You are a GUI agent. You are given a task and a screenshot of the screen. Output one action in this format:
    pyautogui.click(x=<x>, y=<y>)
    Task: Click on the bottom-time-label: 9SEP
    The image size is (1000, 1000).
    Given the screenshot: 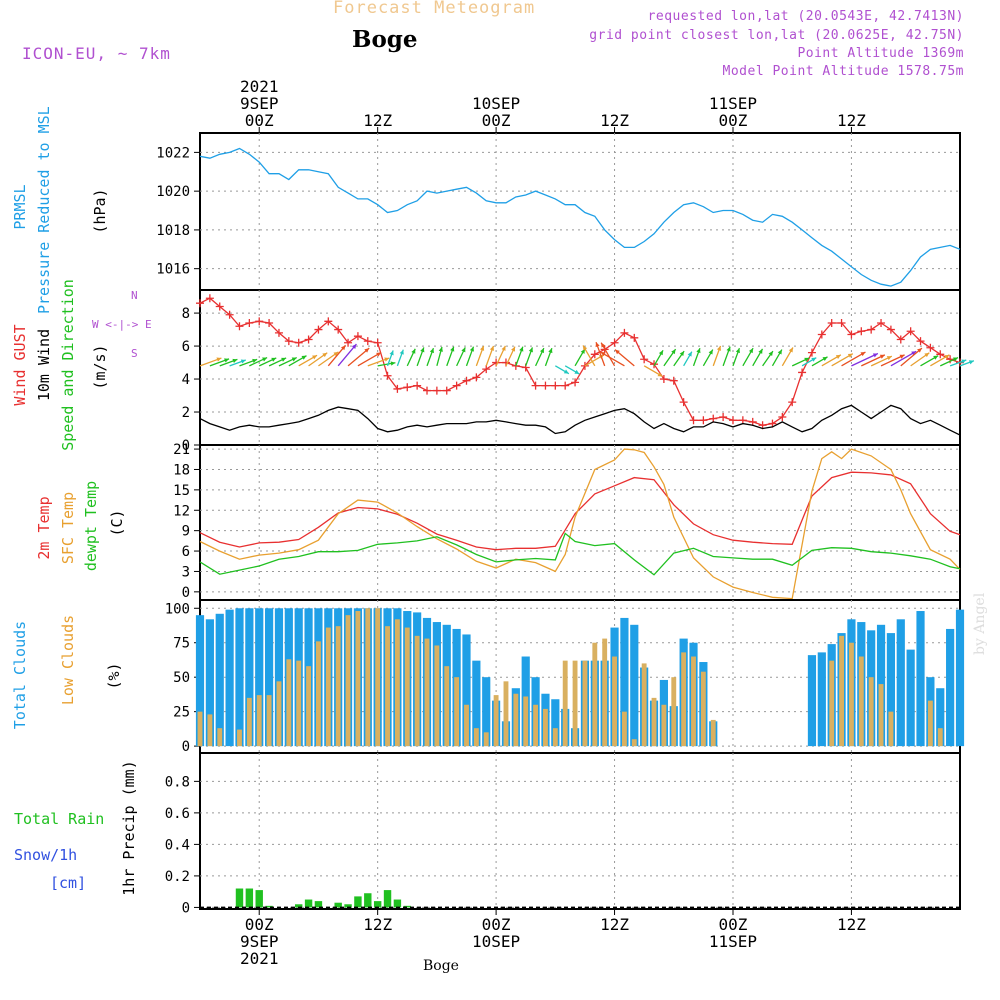 What is the action you would take?
    pyautogui.click(x=259, y=941)
    